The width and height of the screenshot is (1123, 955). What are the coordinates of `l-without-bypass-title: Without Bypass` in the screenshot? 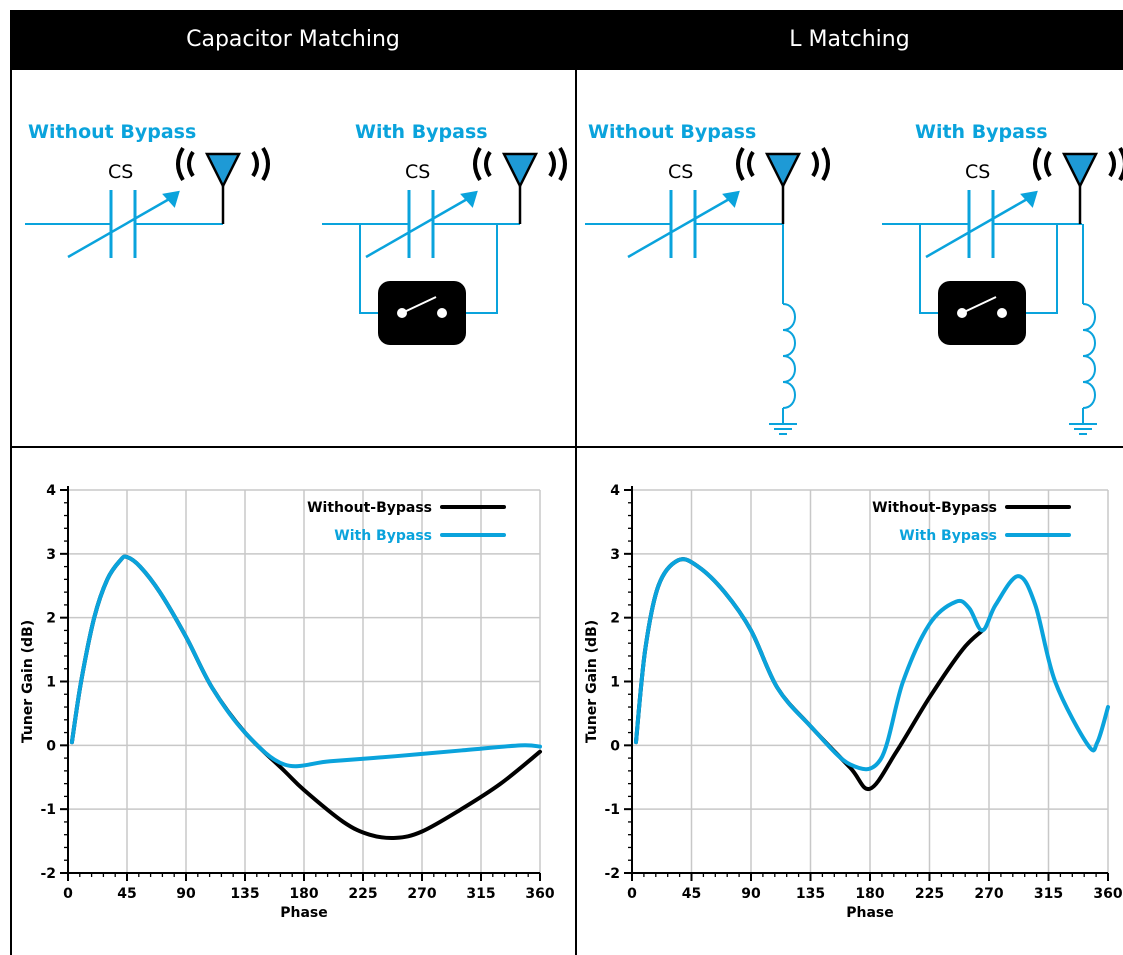 It's located at (672, 132).